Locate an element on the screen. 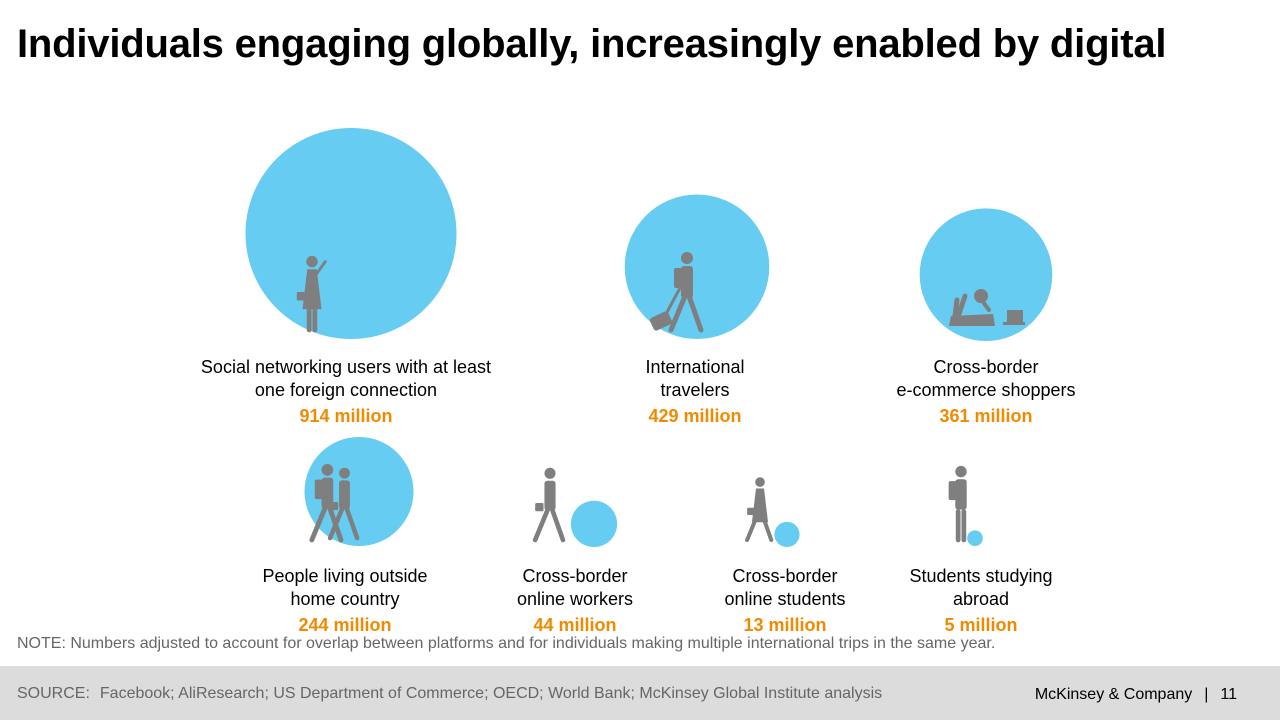  walking-worker-icon is located at coordinates (549, 505).